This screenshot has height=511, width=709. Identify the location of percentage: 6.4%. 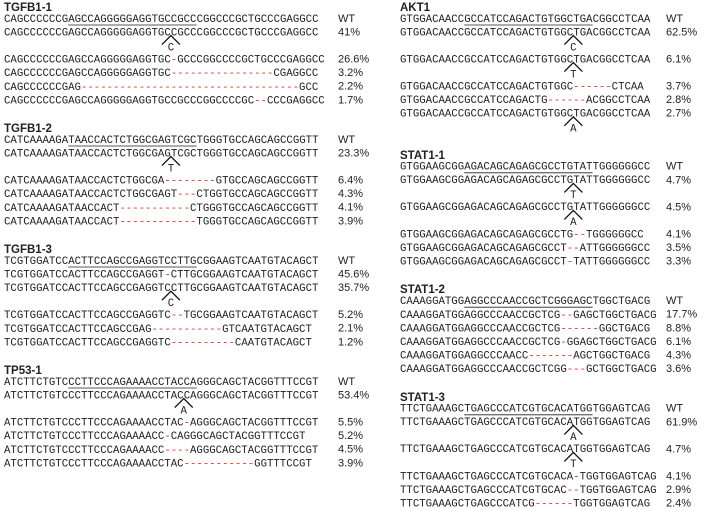
(350, 181).